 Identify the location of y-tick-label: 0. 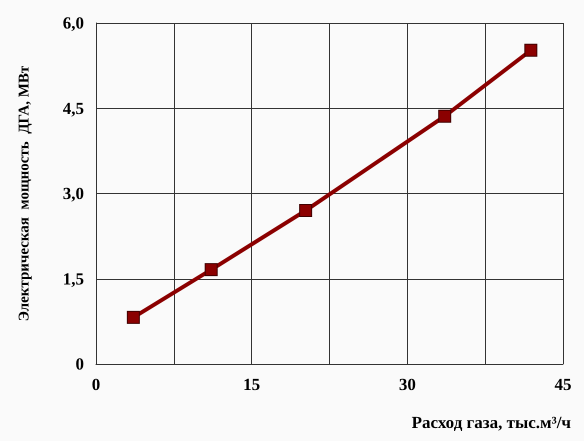
(80, 364).